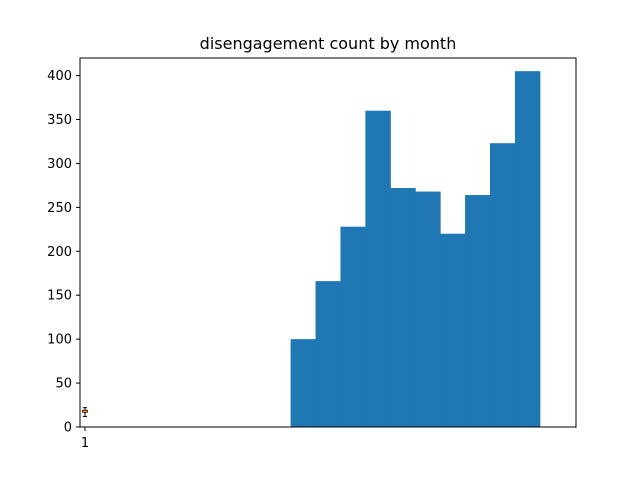 The height and width of the screenshot is (480, 640). I want to click on x-axis: 1, so click(85, 439).